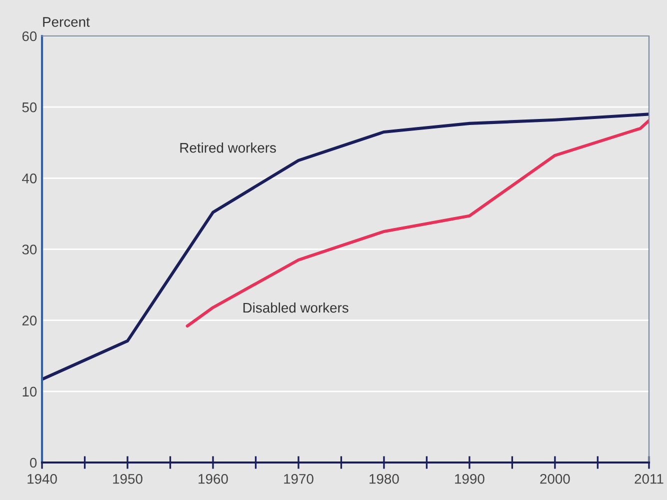 This screenshot has width=667, height=500. Describe the element at coordinates (29, 321) in the screenshot. I see `y-tick-label: 20` at that location.